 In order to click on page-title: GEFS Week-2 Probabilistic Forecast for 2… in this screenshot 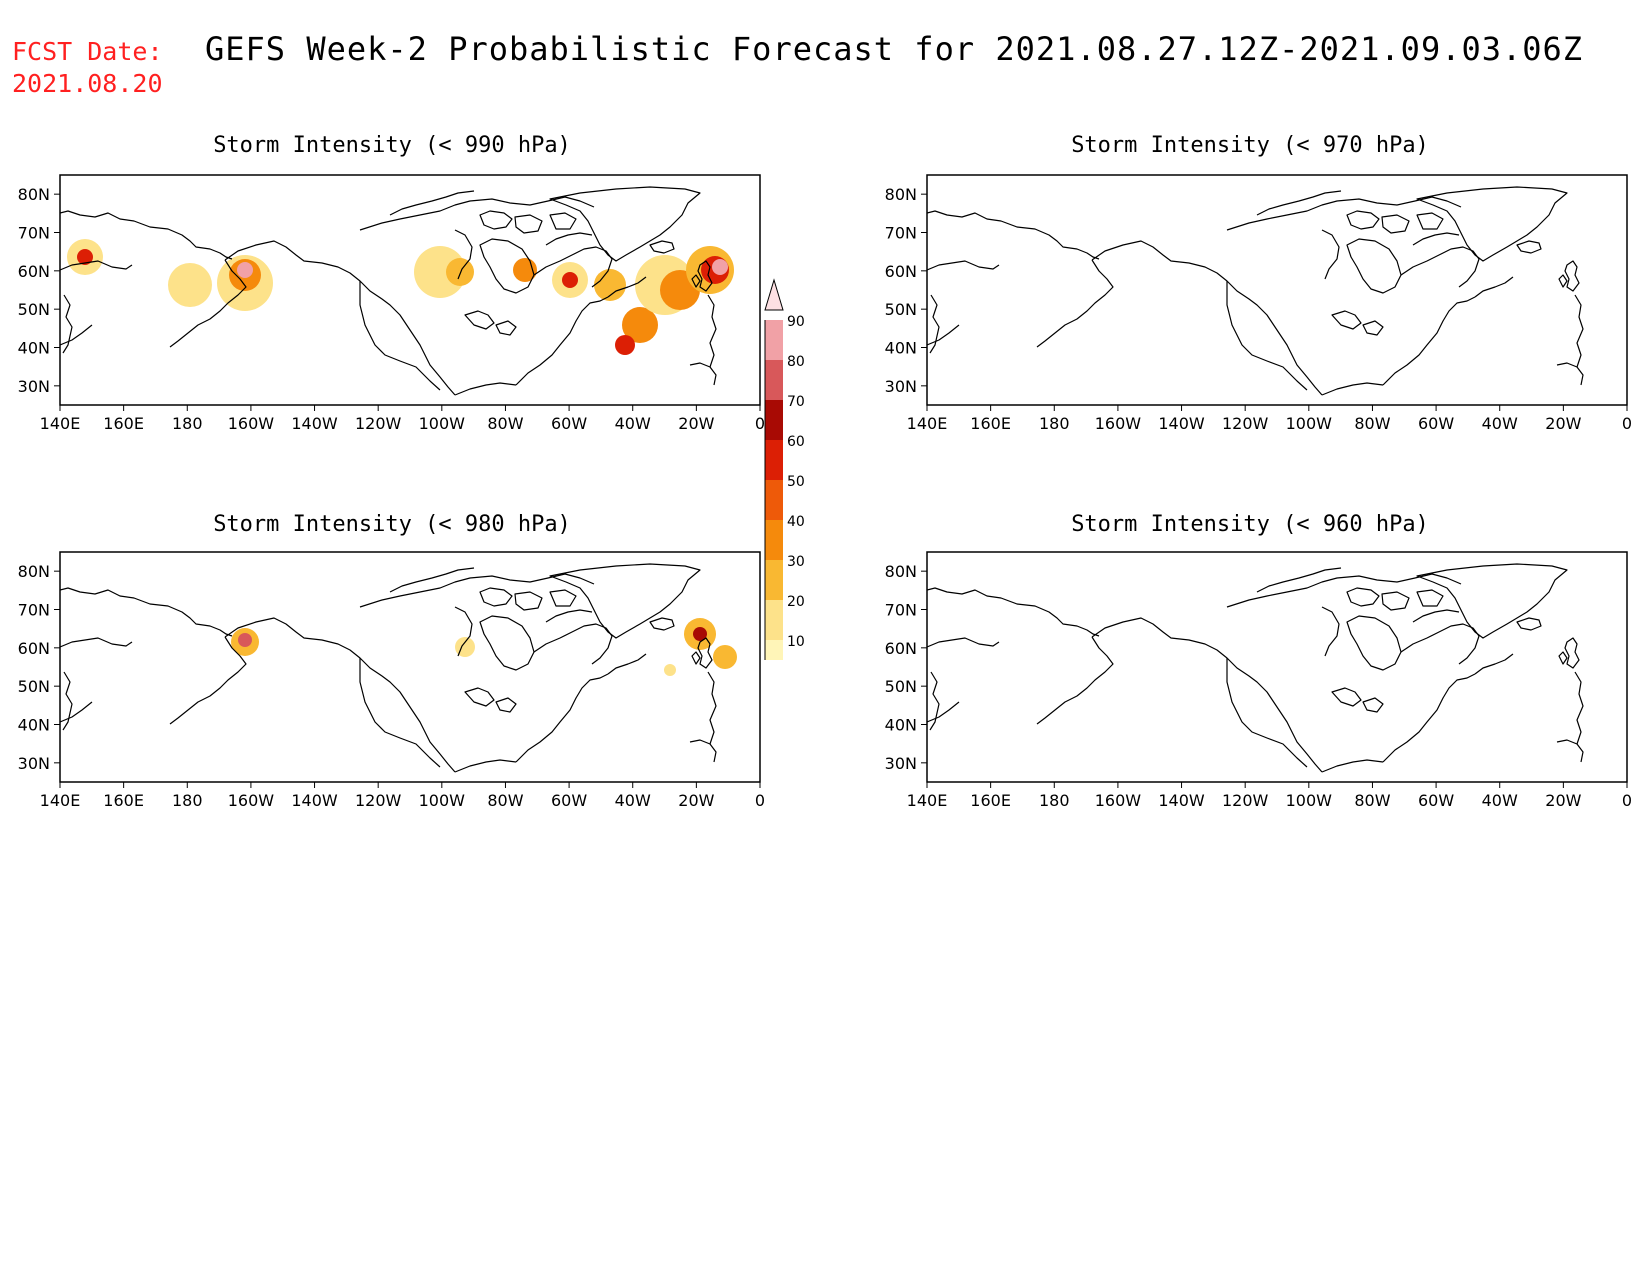, I will do `click(894, 49)`.